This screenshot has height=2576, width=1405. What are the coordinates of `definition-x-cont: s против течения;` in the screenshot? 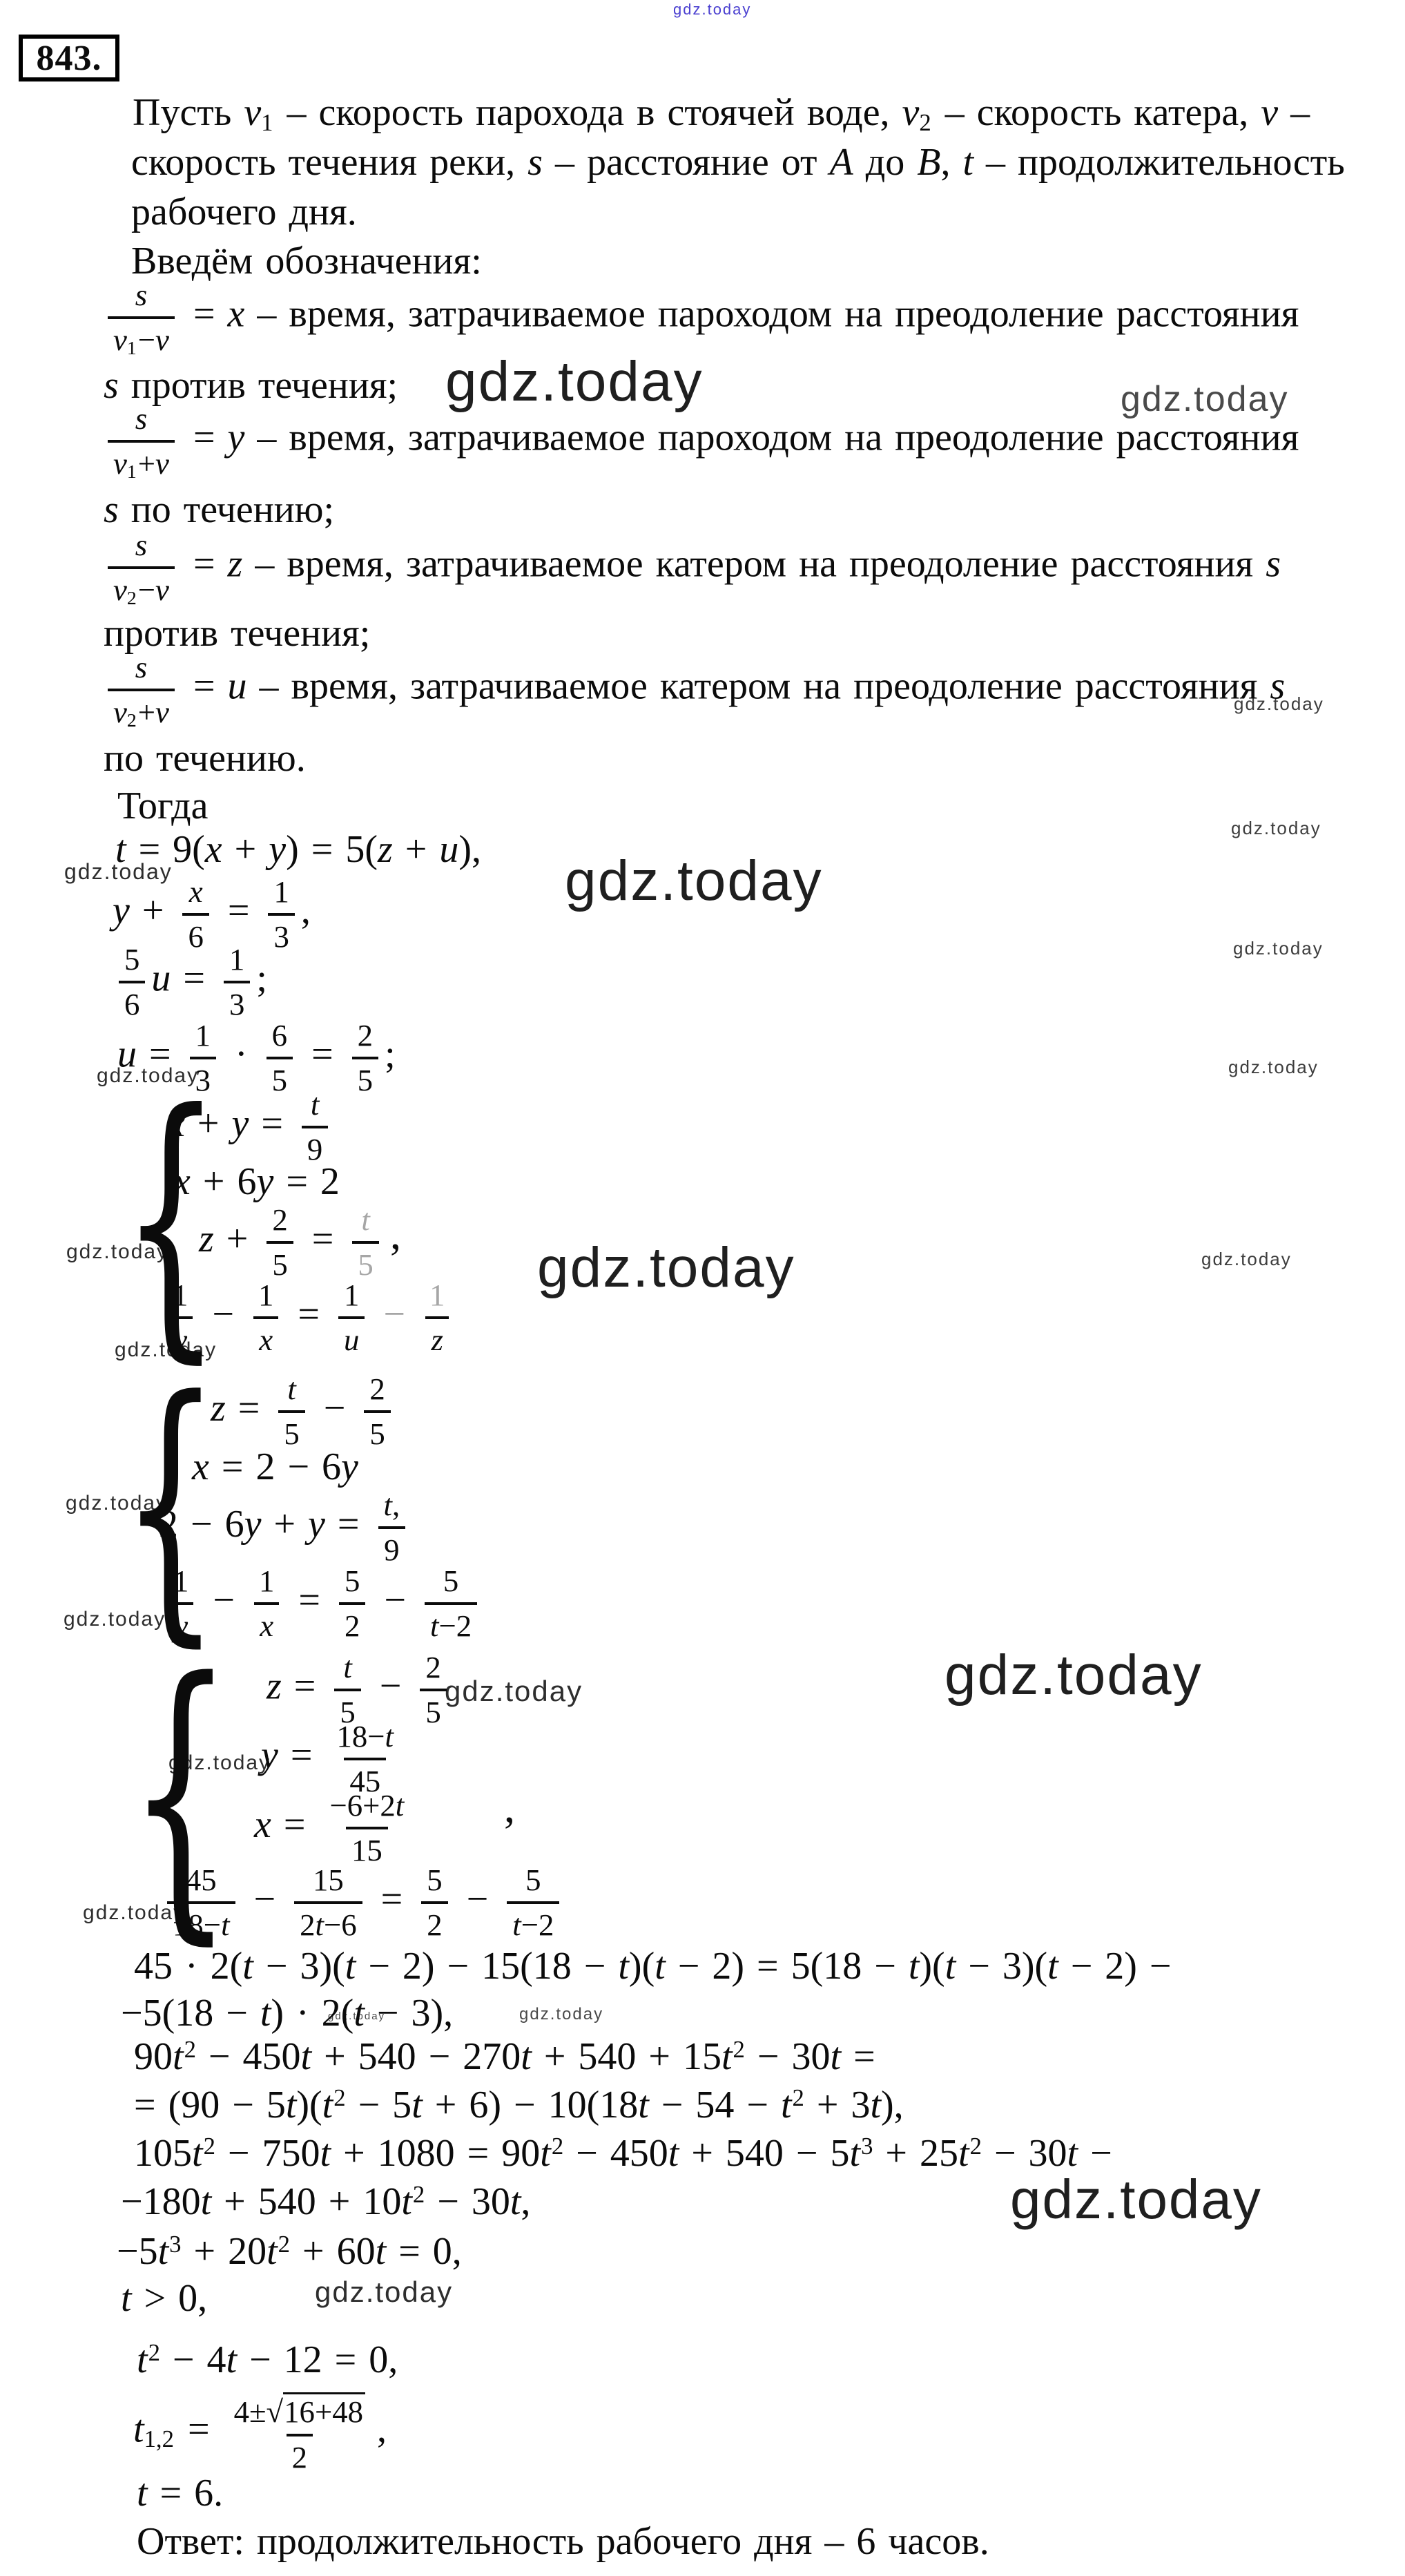 It's located at (251, 385).